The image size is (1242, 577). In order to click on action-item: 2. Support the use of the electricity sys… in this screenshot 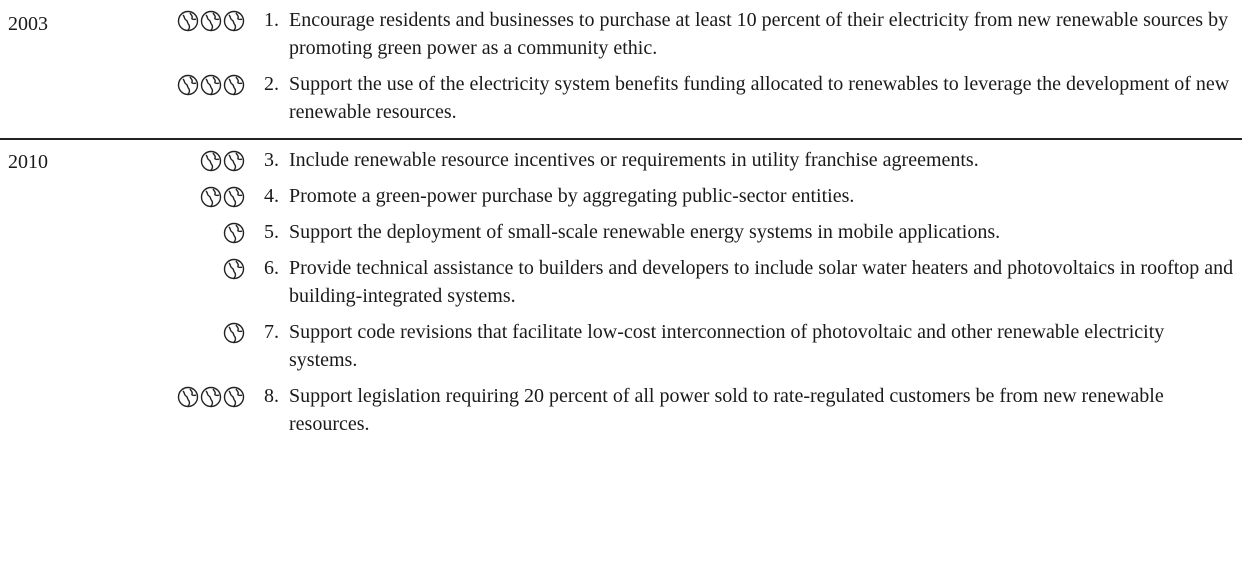, I will do `click(621, 98)`.